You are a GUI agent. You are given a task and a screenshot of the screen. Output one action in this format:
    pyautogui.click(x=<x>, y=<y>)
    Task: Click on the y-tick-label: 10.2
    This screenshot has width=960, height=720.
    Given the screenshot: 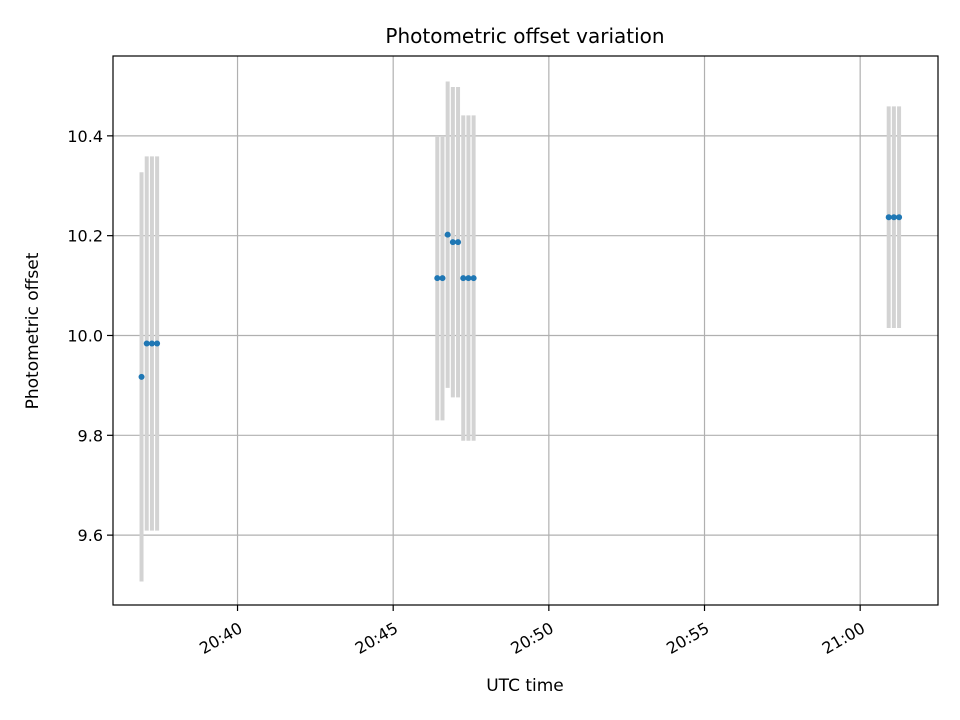 What is the action you would take?
    pyautogui.click(x=85, y=236)
    